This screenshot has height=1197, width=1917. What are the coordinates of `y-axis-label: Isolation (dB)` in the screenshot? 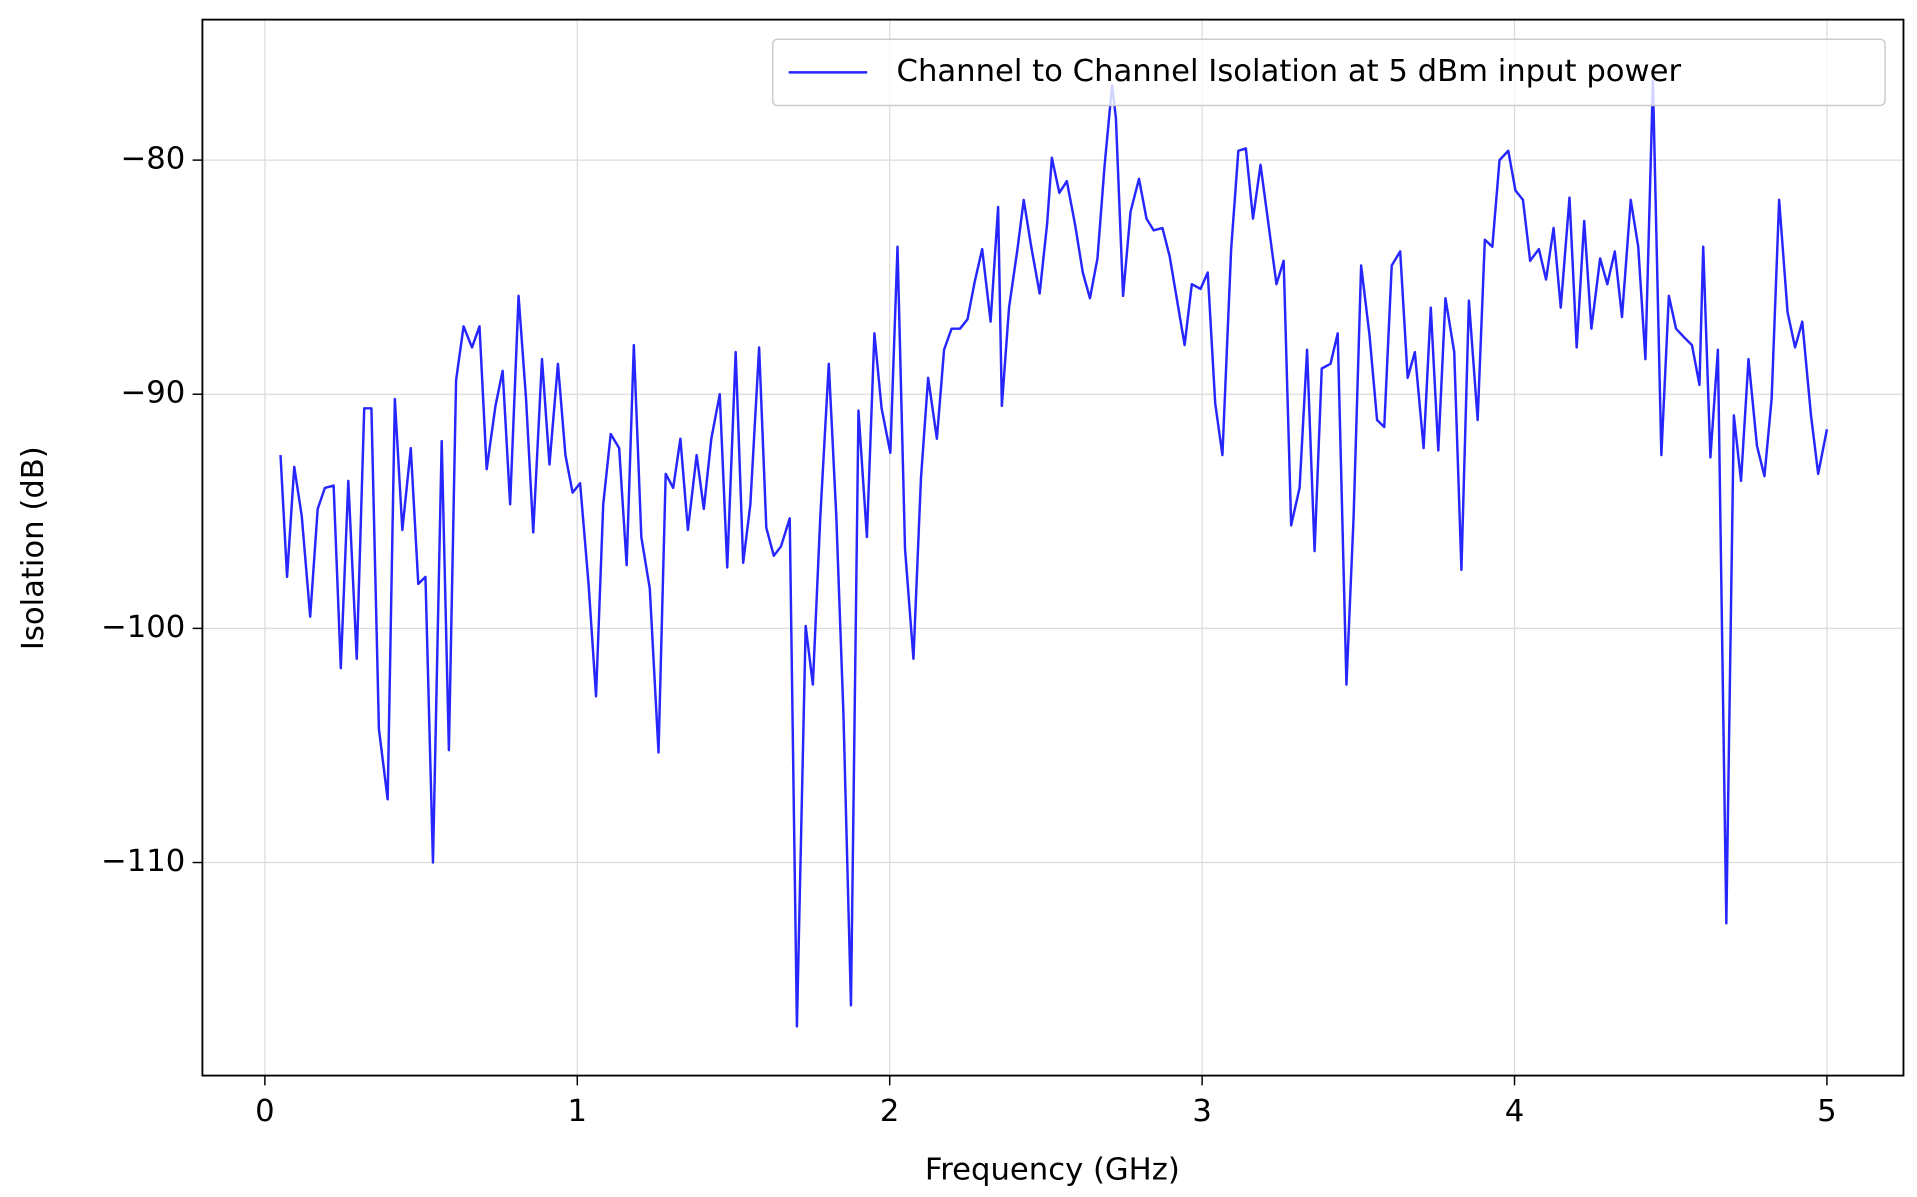 It's located at (33, 548).